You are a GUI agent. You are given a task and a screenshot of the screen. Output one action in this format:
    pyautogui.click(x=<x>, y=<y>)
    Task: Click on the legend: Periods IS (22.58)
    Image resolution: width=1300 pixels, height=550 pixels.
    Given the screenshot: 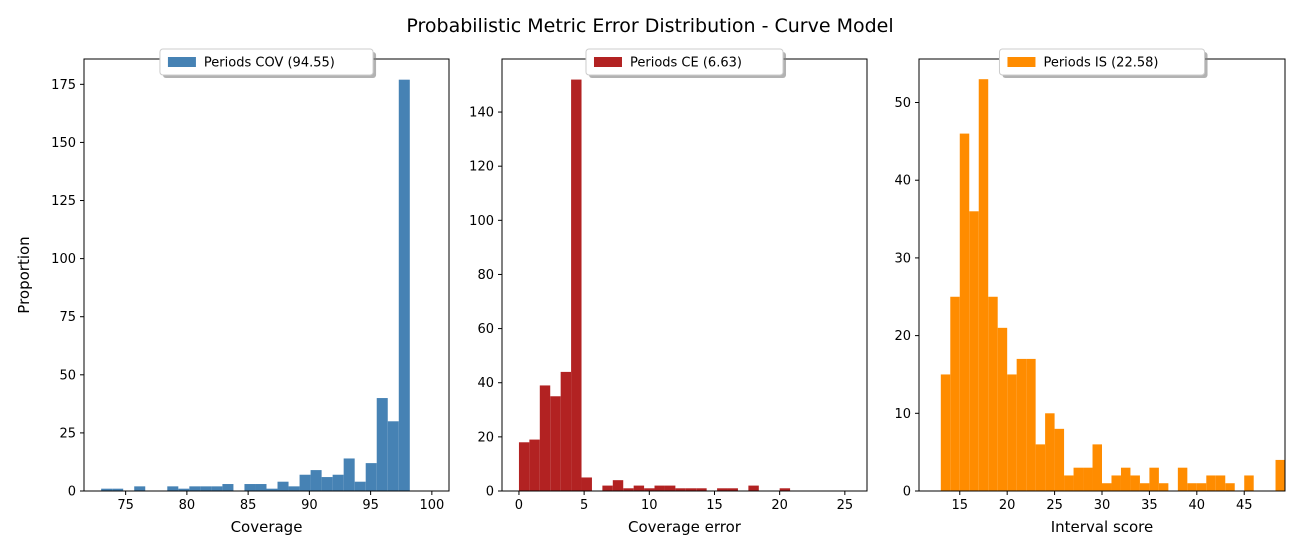 What is the action you would take?
    pyautogui.click(x=1103, y=63)
    